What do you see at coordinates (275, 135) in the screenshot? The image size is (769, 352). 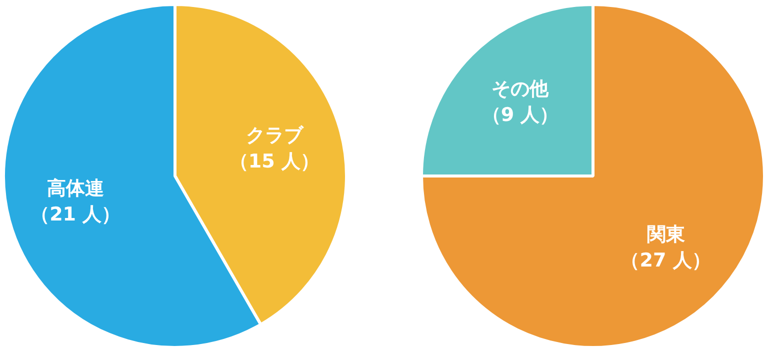 I see `slice-label: クラブ` at bounding box center [275, 135].